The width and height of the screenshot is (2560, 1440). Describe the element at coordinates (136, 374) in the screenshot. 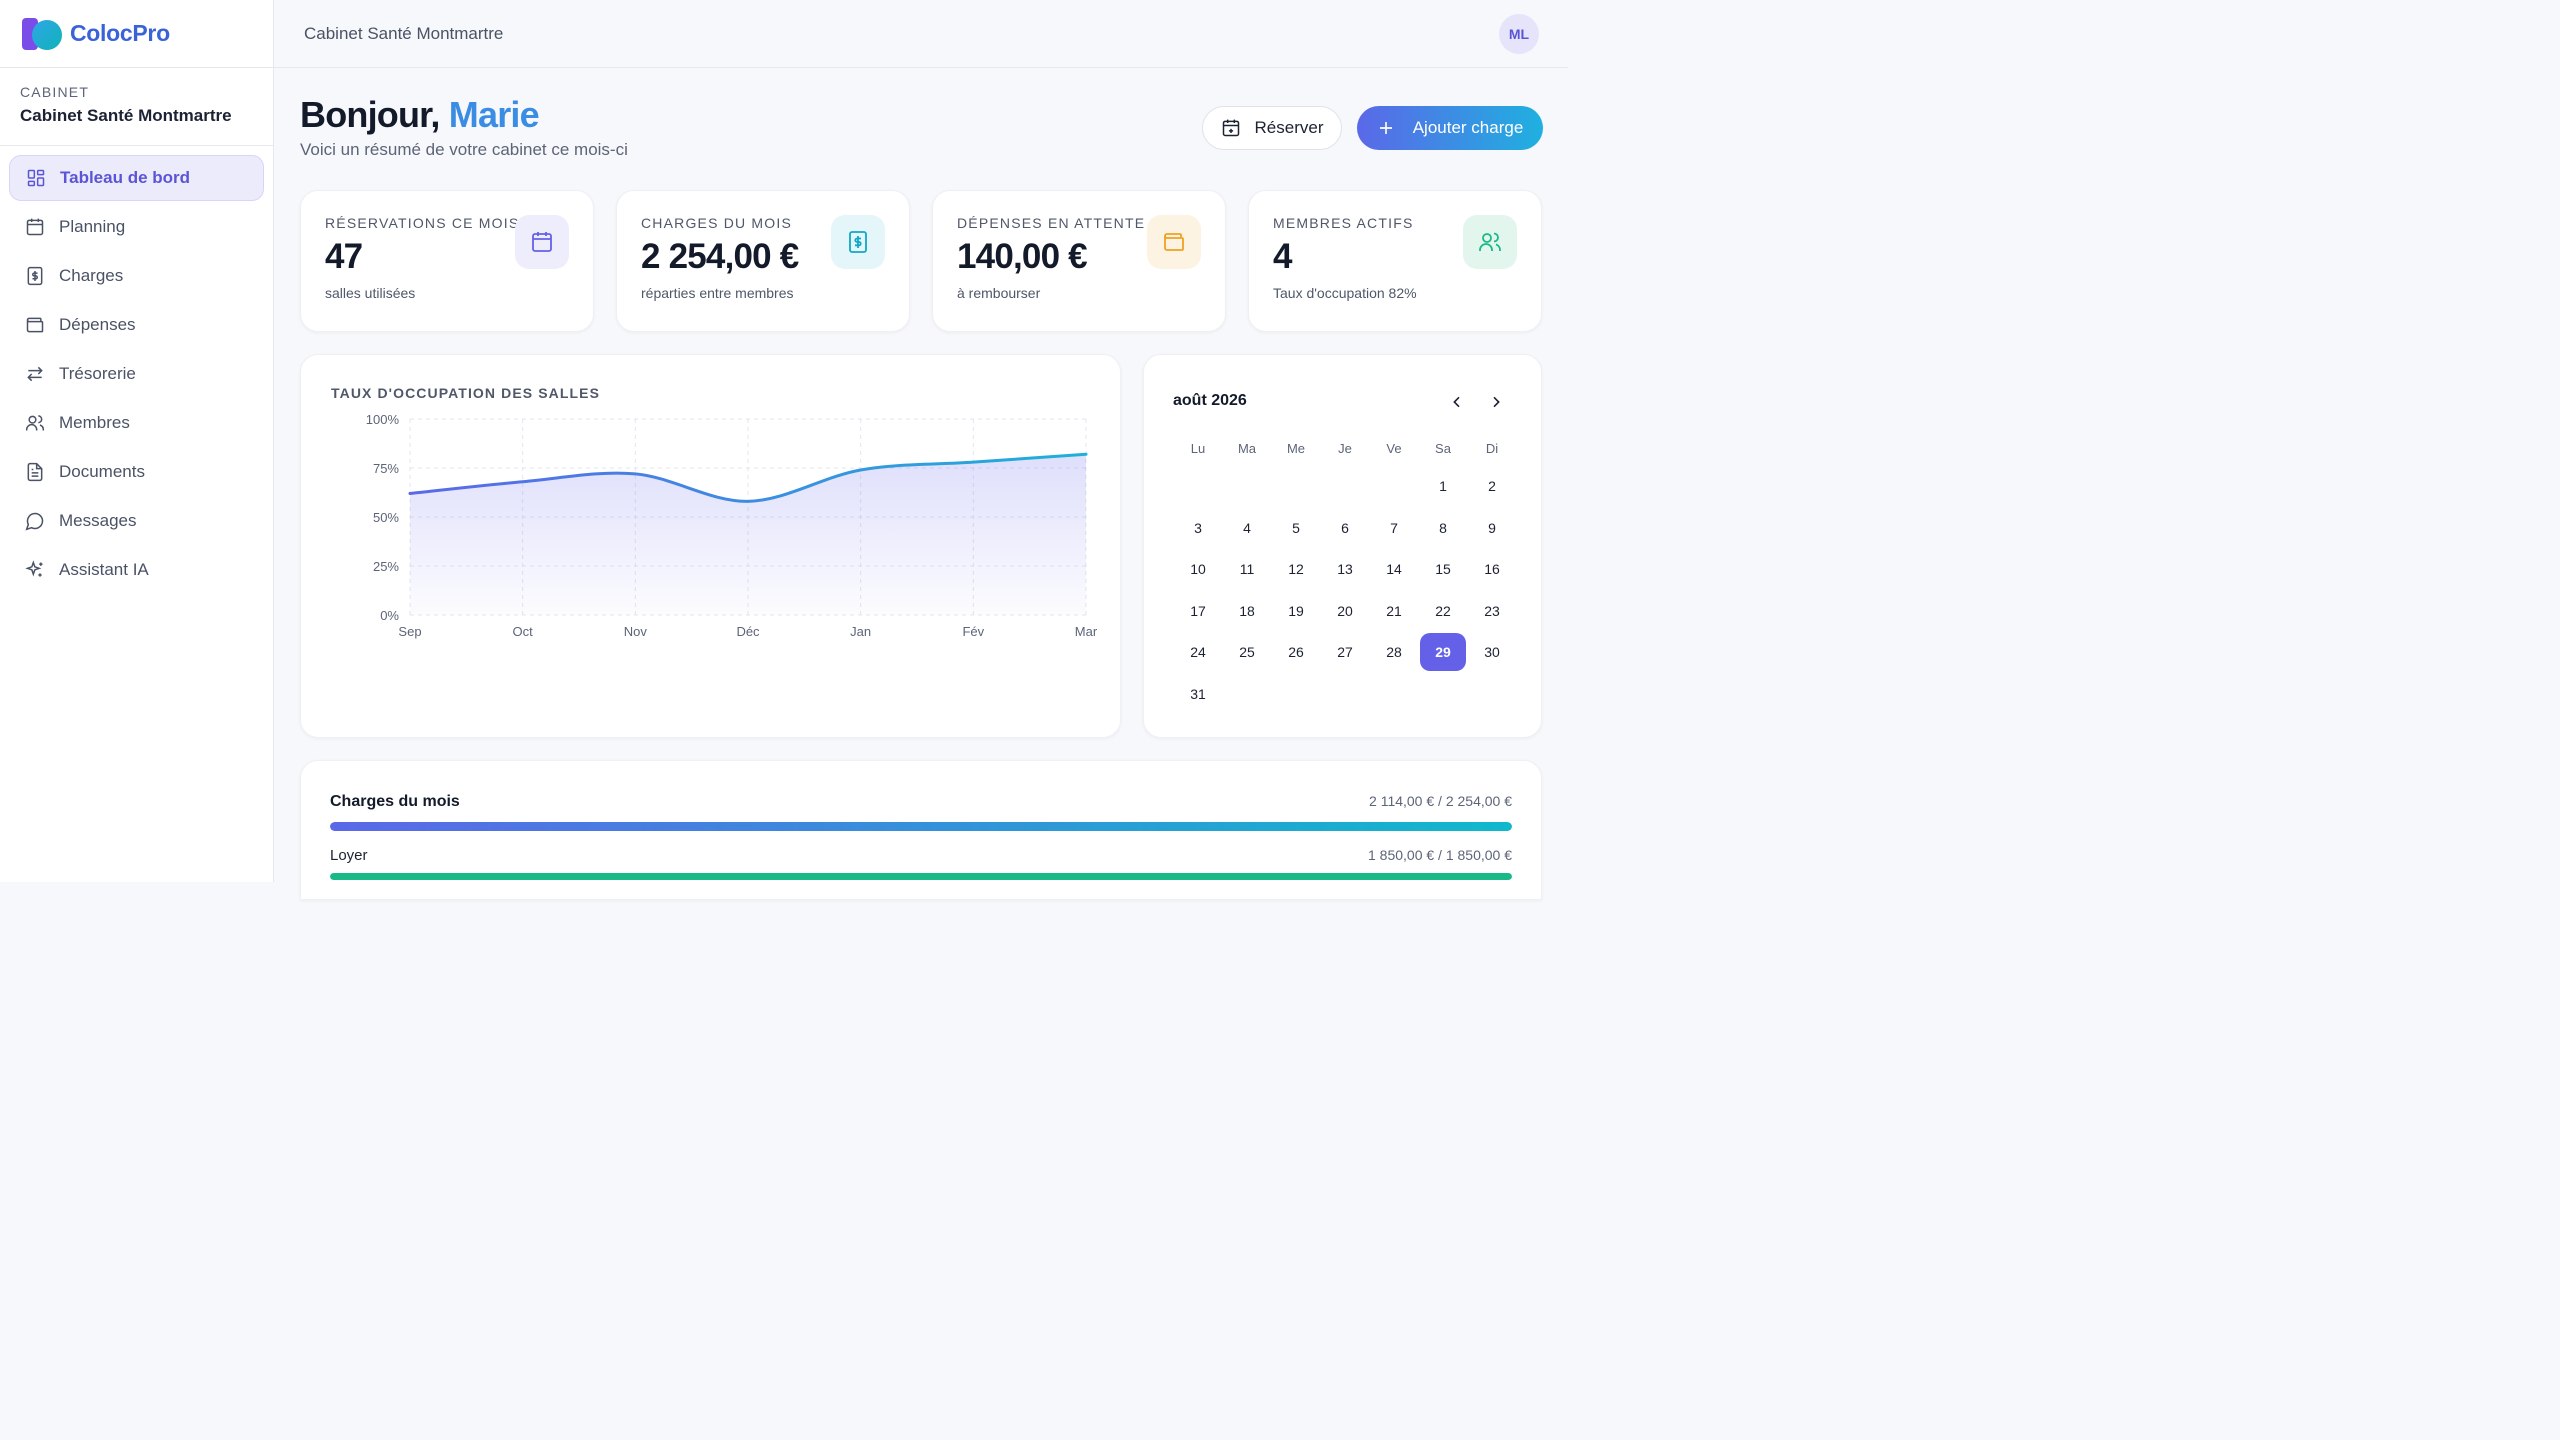

I see `sidebar-item-tresorerie: Trésorerie` at that location.